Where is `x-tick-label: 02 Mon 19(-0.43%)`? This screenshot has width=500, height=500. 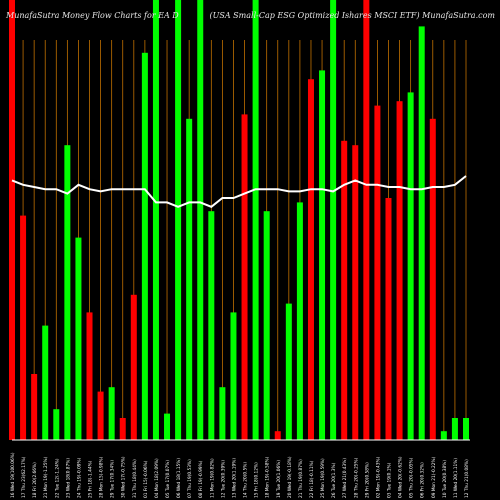 x-tick-label: 02 Mon 19(-0.43%) is located at coordinates (378, 477).